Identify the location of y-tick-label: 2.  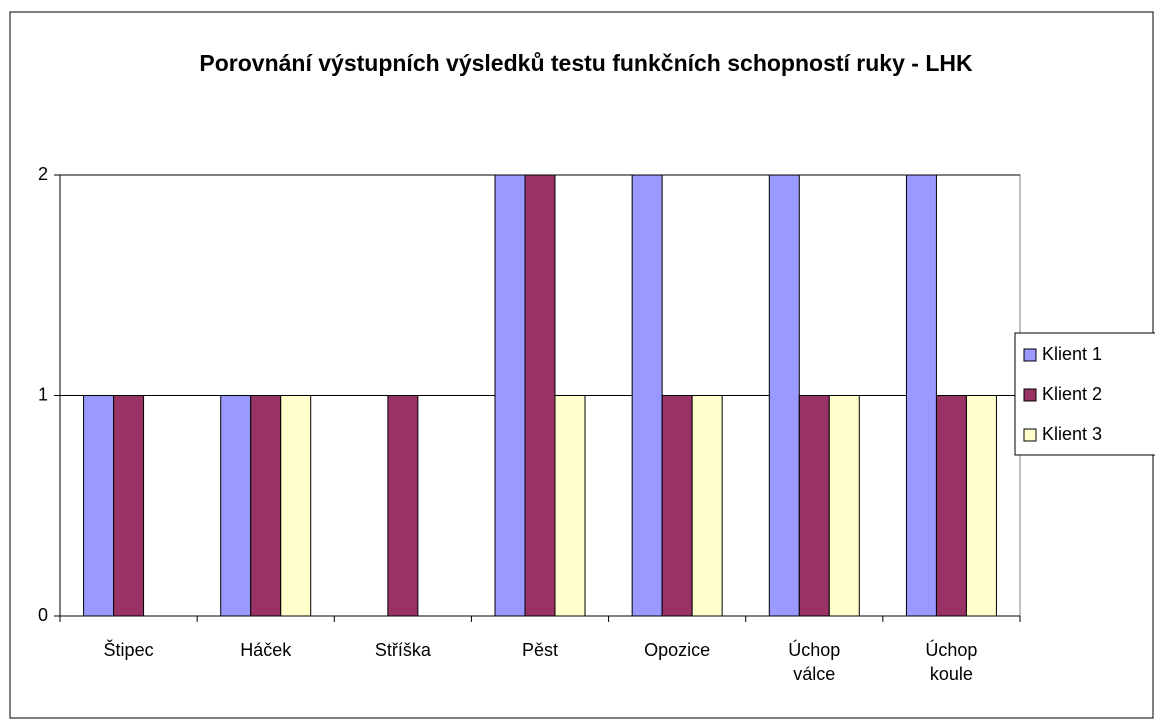
(43, 174).